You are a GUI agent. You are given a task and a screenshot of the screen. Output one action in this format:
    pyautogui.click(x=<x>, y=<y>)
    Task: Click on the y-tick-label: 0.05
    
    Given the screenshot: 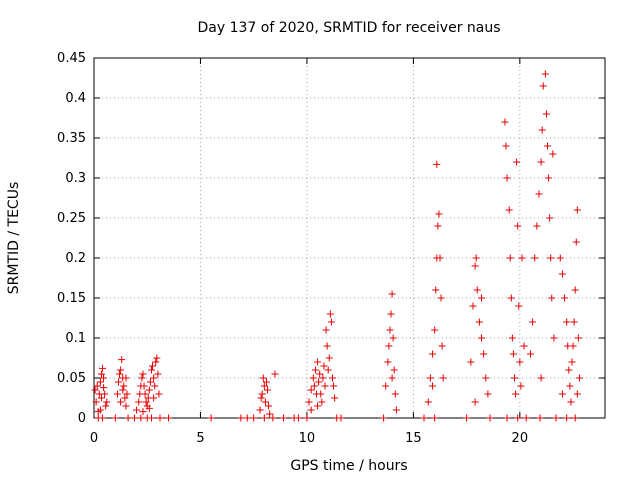 What is the action you would take?
    pyautogui.click(x=71, y=378)
    